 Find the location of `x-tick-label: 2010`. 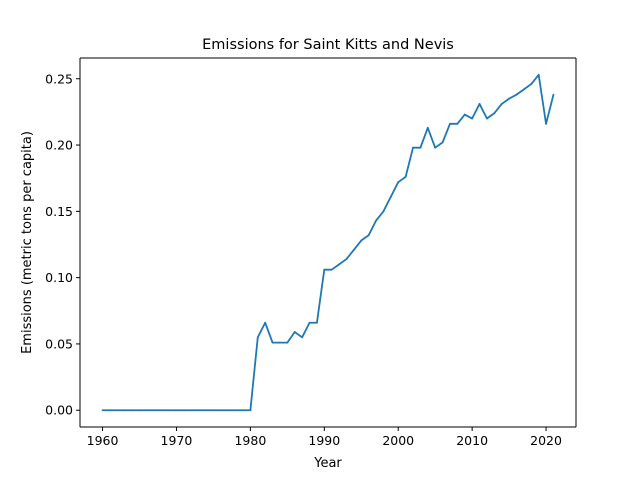

x-tick-label: 2010 is located at coordinates (472, 440).